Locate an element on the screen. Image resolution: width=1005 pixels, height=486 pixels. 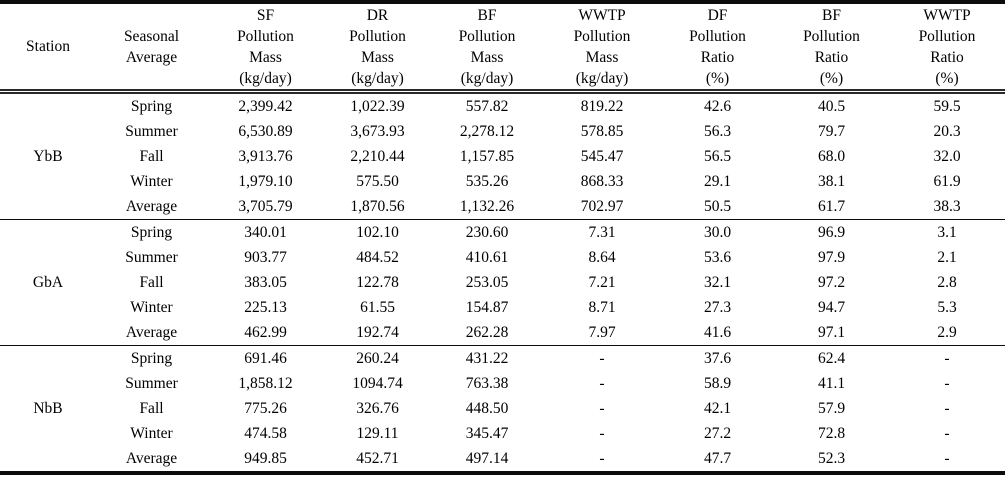
header-line: Seasonal is located at coordinates (151, 36).